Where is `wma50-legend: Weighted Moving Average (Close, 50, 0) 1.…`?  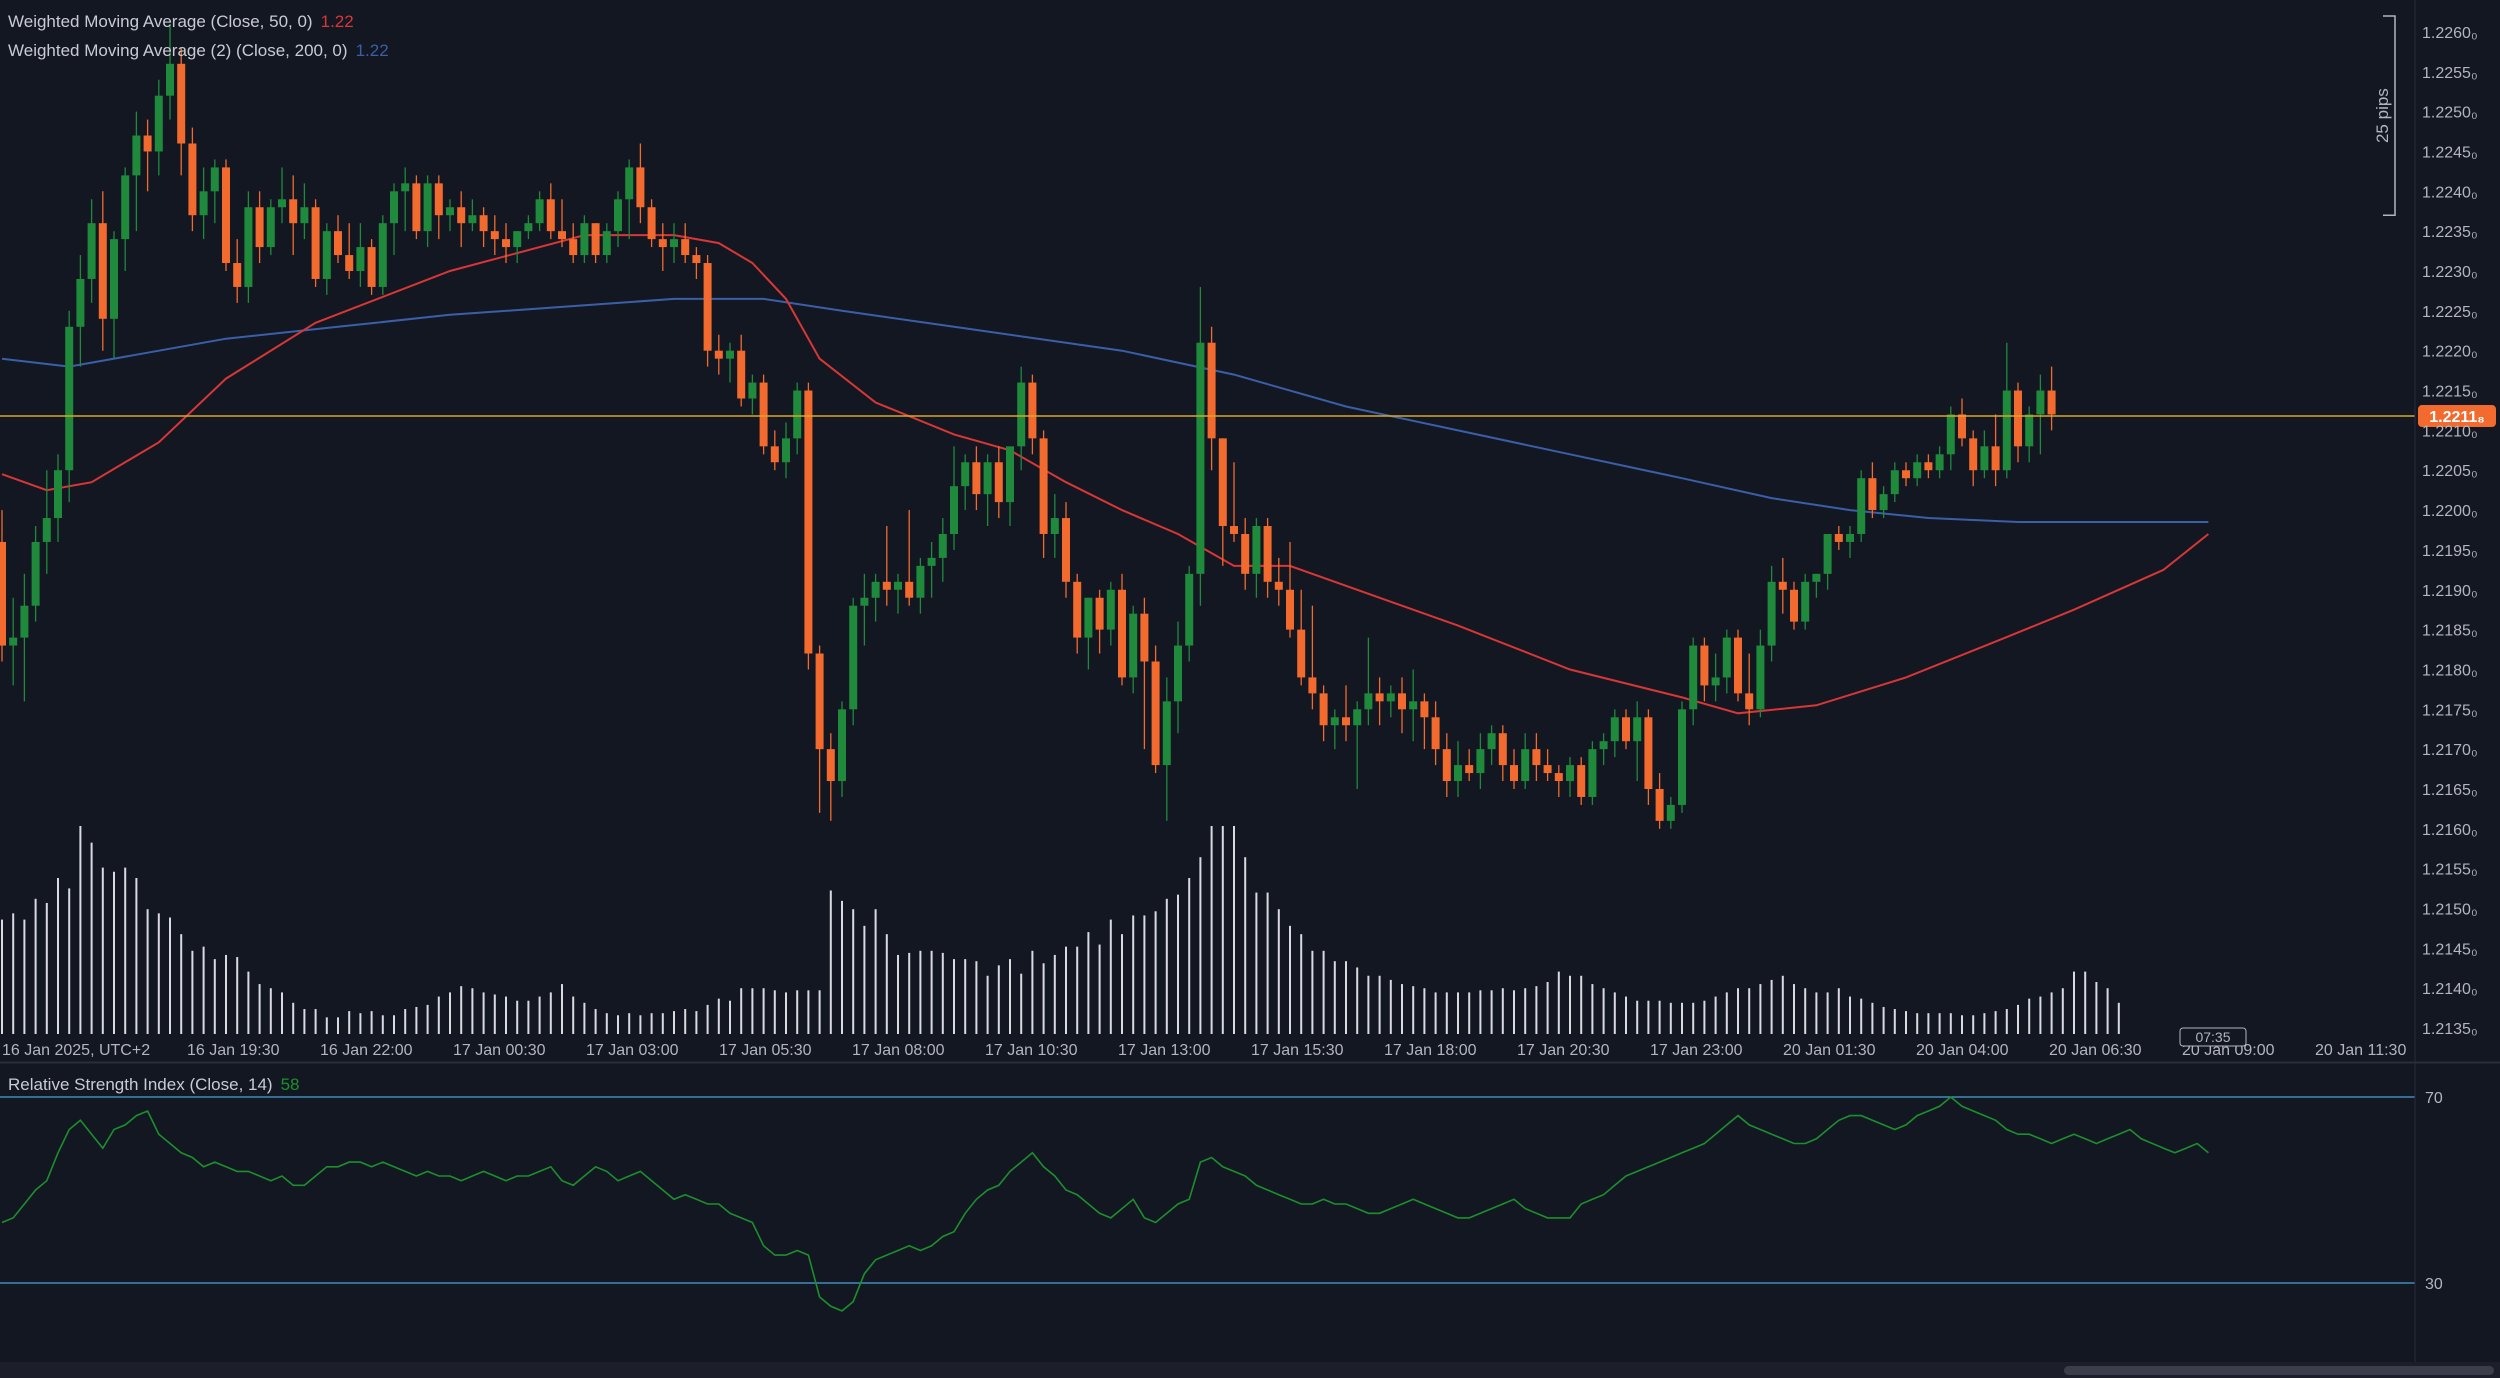
wma50-legend: Weighted Moving Average (Close, 50, 0) 1.… is located at coordinates (181, 22).